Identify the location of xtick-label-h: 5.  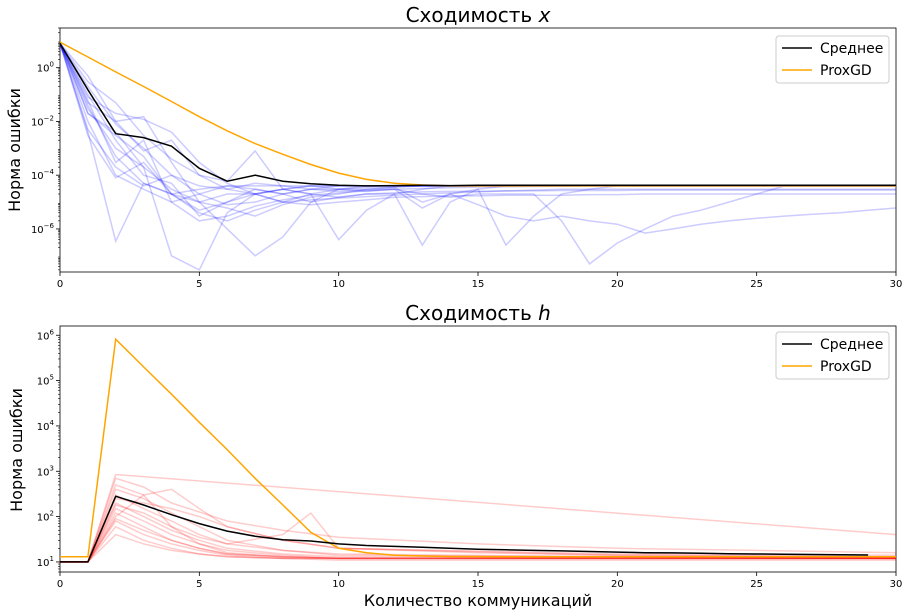
(199, 584).